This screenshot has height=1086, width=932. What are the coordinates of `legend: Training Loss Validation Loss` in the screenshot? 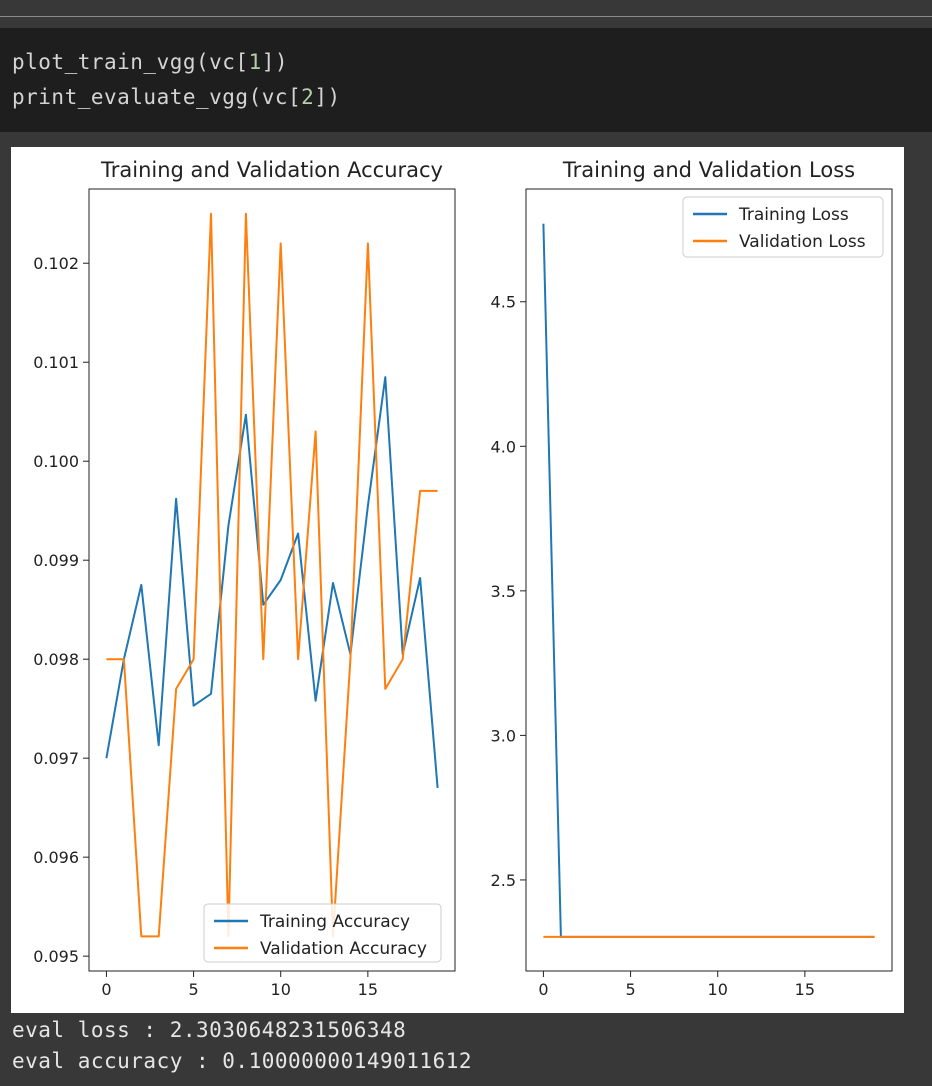 It's located at (783, 227).